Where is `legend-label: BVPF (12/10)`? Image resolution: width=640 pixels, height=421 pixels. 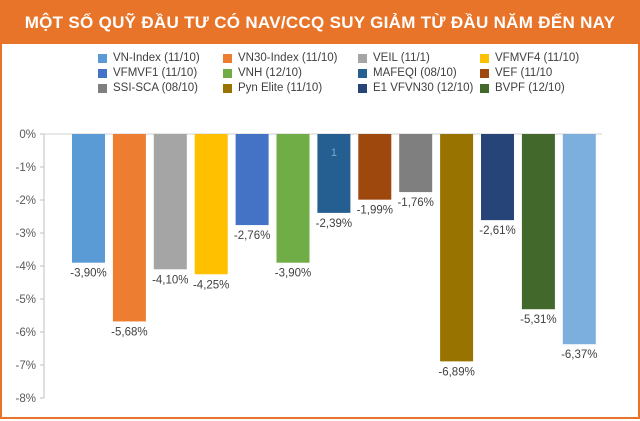
legend-label: BVPF (12/10) is located at coordinates (530, 88).